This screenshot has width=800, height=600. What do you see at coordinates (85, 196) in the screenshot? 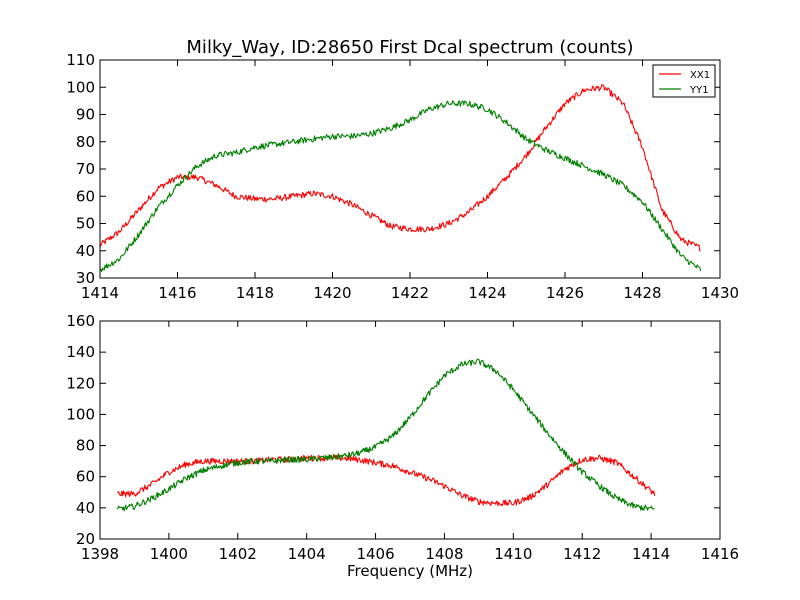
I see `top-y-tick-label: 60` at bounding box center [85, 196].